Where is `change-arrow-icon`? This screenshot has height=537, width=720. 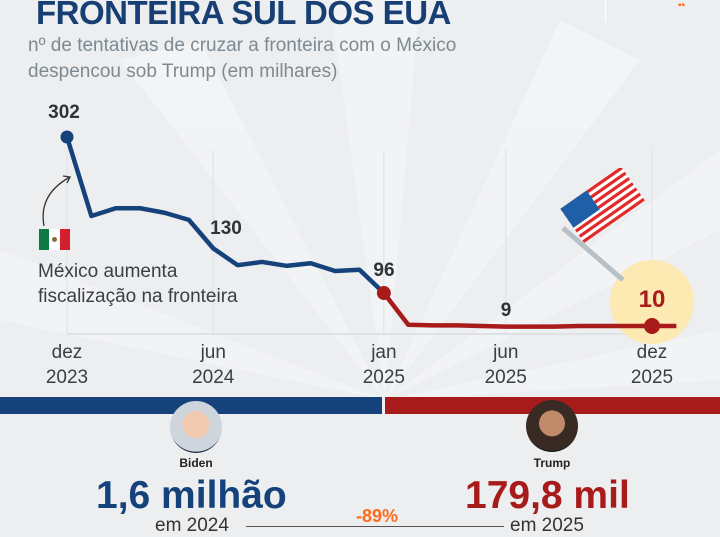 change-arrow-icon is located at coordinates (375, 526).